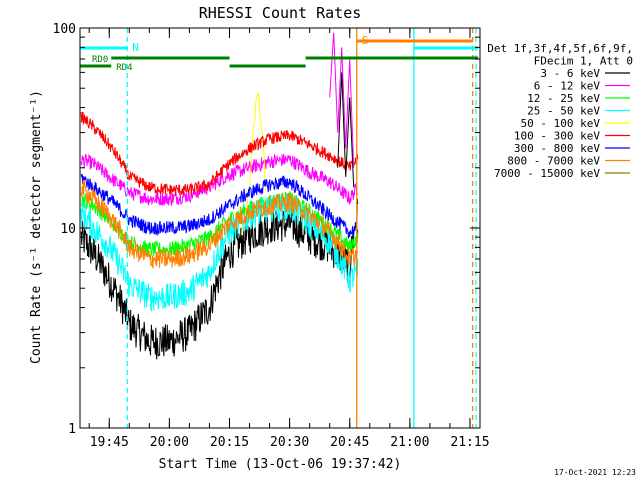 The image size is (640, 480). I want to click on legend-entry-5: 100 - 300 keV, so click(557, 136).